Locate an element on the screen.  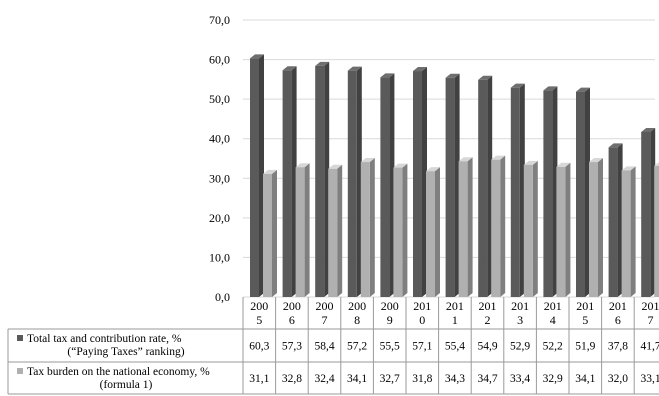
data-value-label: 54,9 is located at coordinates (487, 347).